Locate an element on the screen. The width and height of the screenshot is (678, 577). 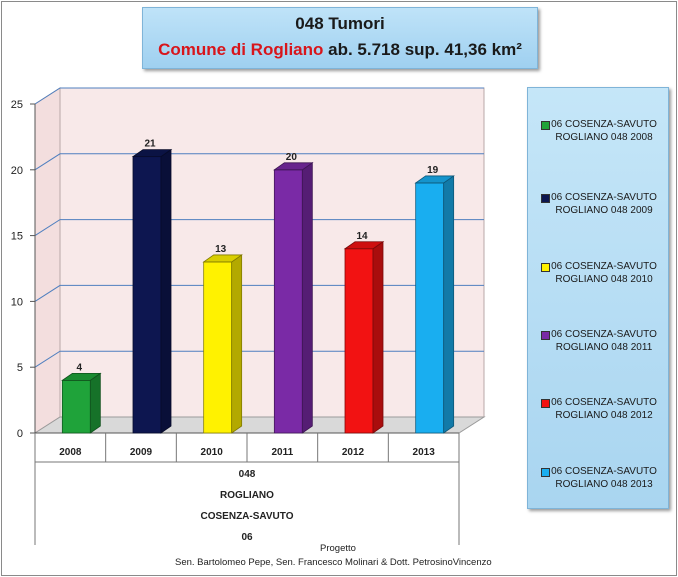
category-group-label: 06 is located at coordinates (247, 537).